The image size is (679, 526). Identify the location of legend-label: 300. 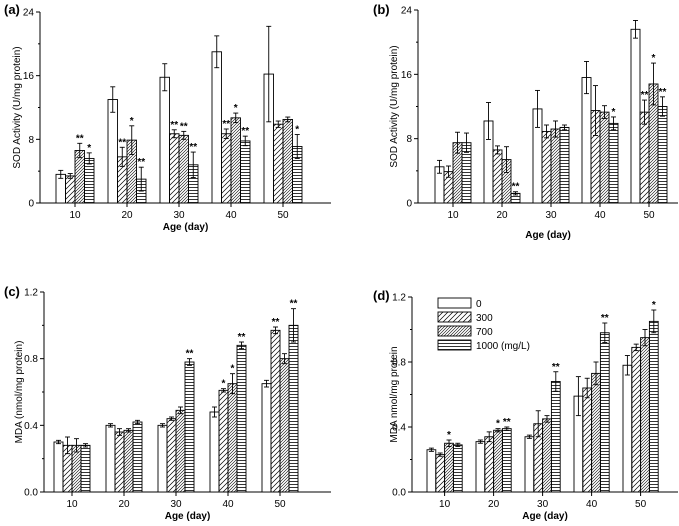
(484, 318).